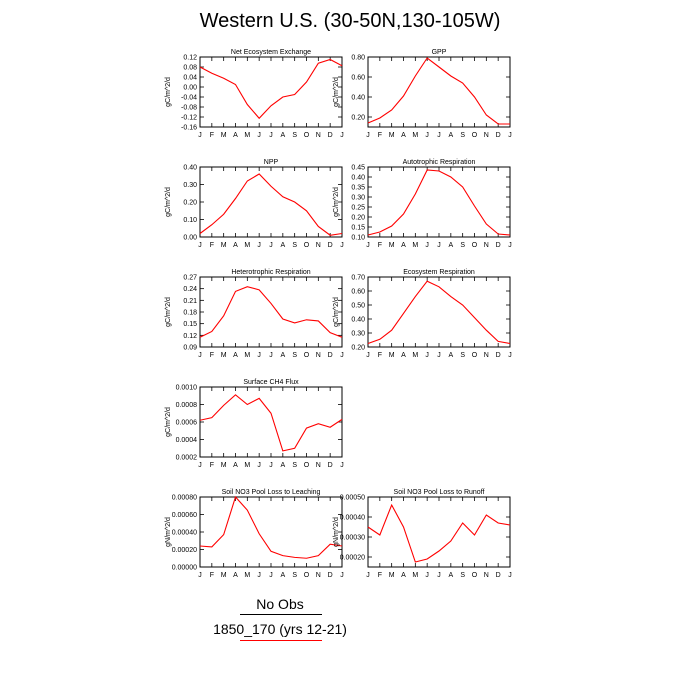  What do you see at coordinates (190, 278) in the screenshot?
I see `y-tick-label: 0.27` at bounding box center [190, 278].